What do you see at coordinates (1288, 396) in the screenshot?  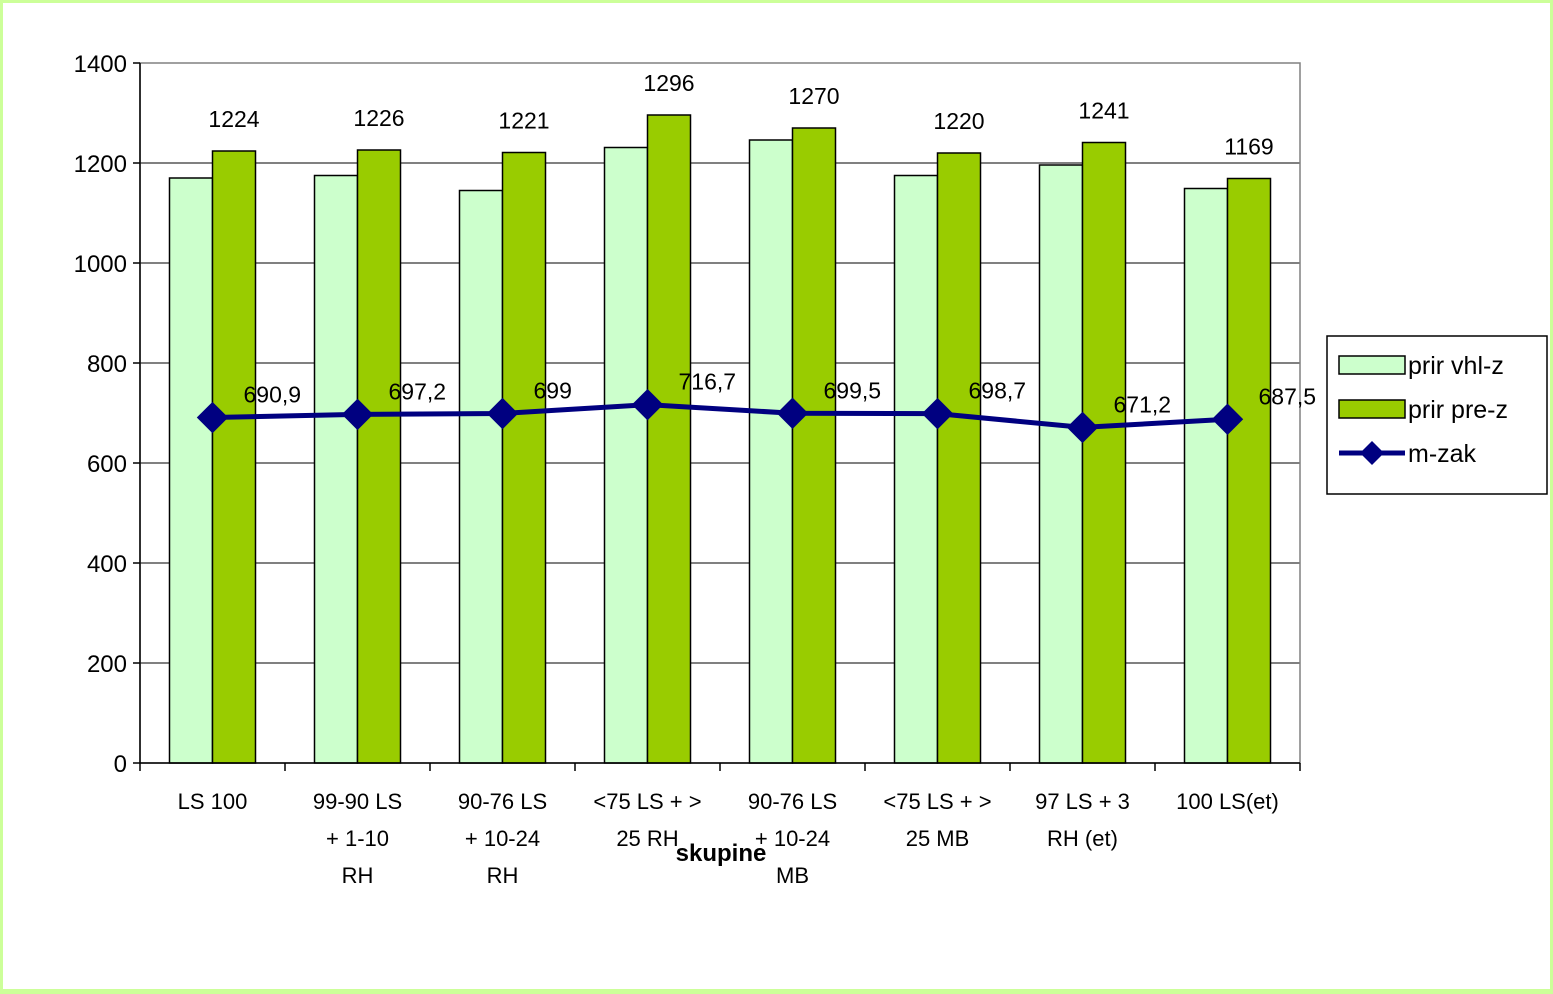 I see `line-value-label: 687,5` at bounding box center [1288, 396].